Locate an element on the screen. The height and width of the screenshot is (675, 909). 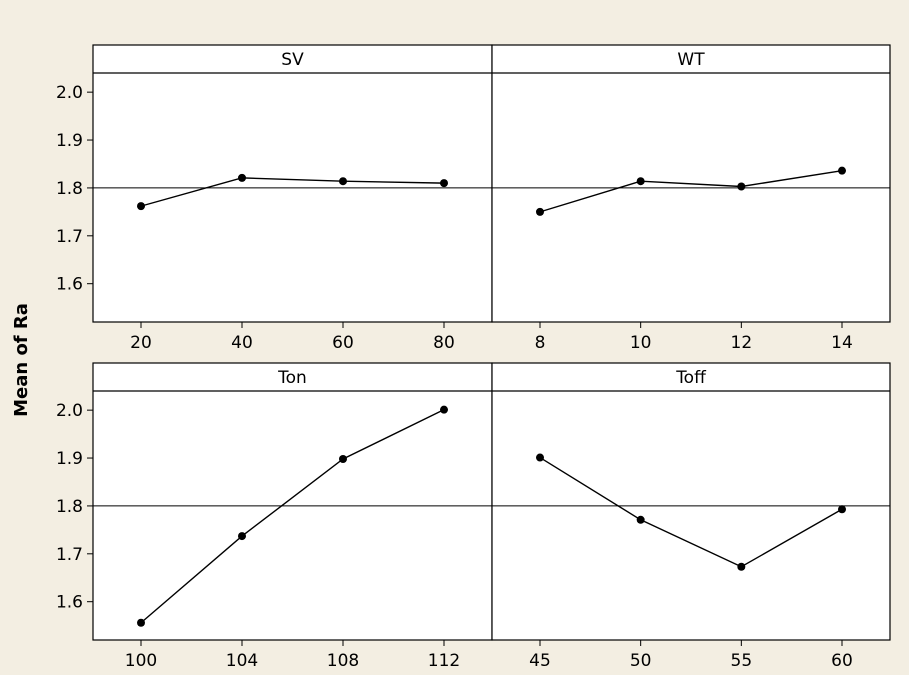
x-tick-label: 45 is located at coordinates (540, 661).